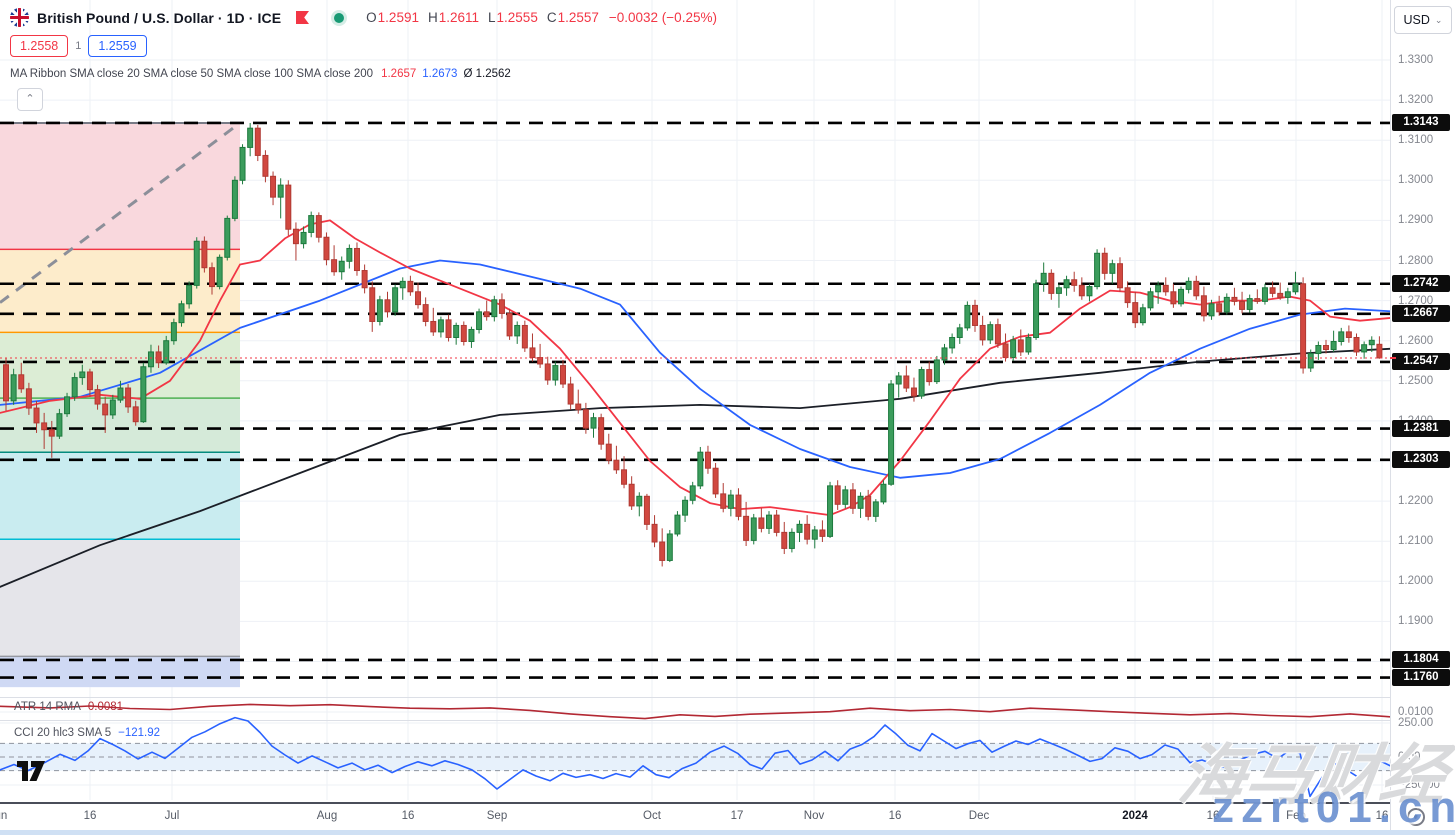  What do you see at coordinates (1421, 314) in the screenshot?
I see `price-level-badge: 1.2667` at bounding box center [1421, 314].